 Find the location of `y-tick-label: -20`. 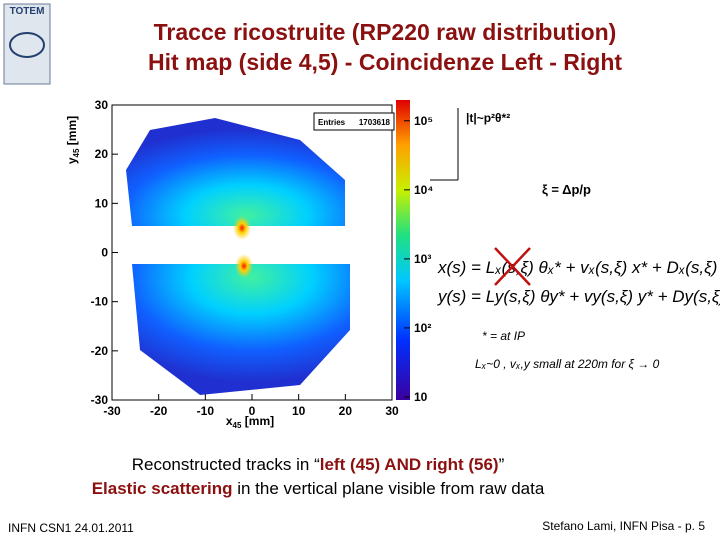

y-tick-label: -20 is located at coordinates (100, 351).